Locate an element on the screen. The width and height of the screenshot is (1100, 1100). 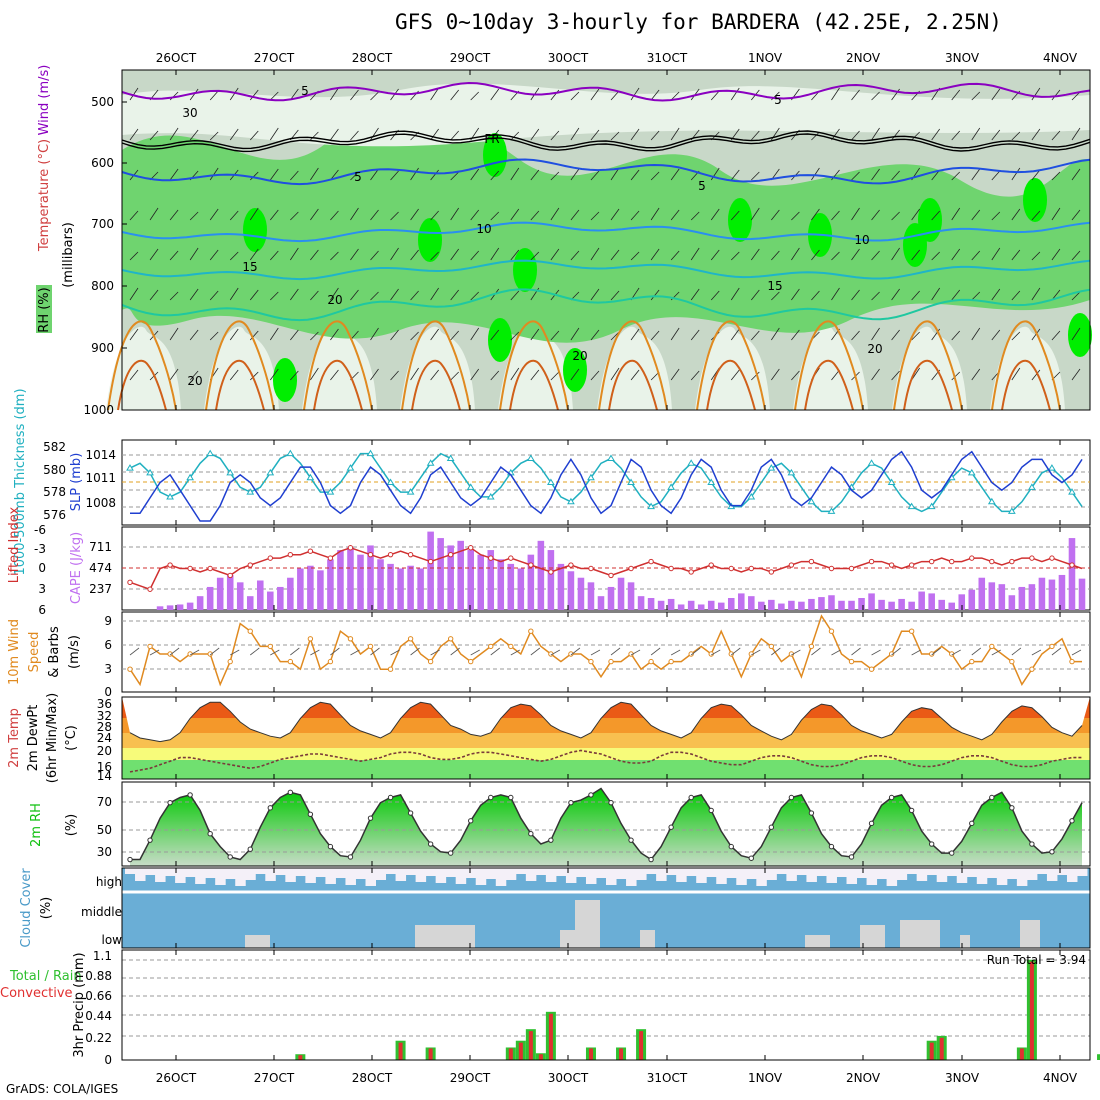
temp2m-ylabel-0: 2m Temp is located at coordinates (14, 738).